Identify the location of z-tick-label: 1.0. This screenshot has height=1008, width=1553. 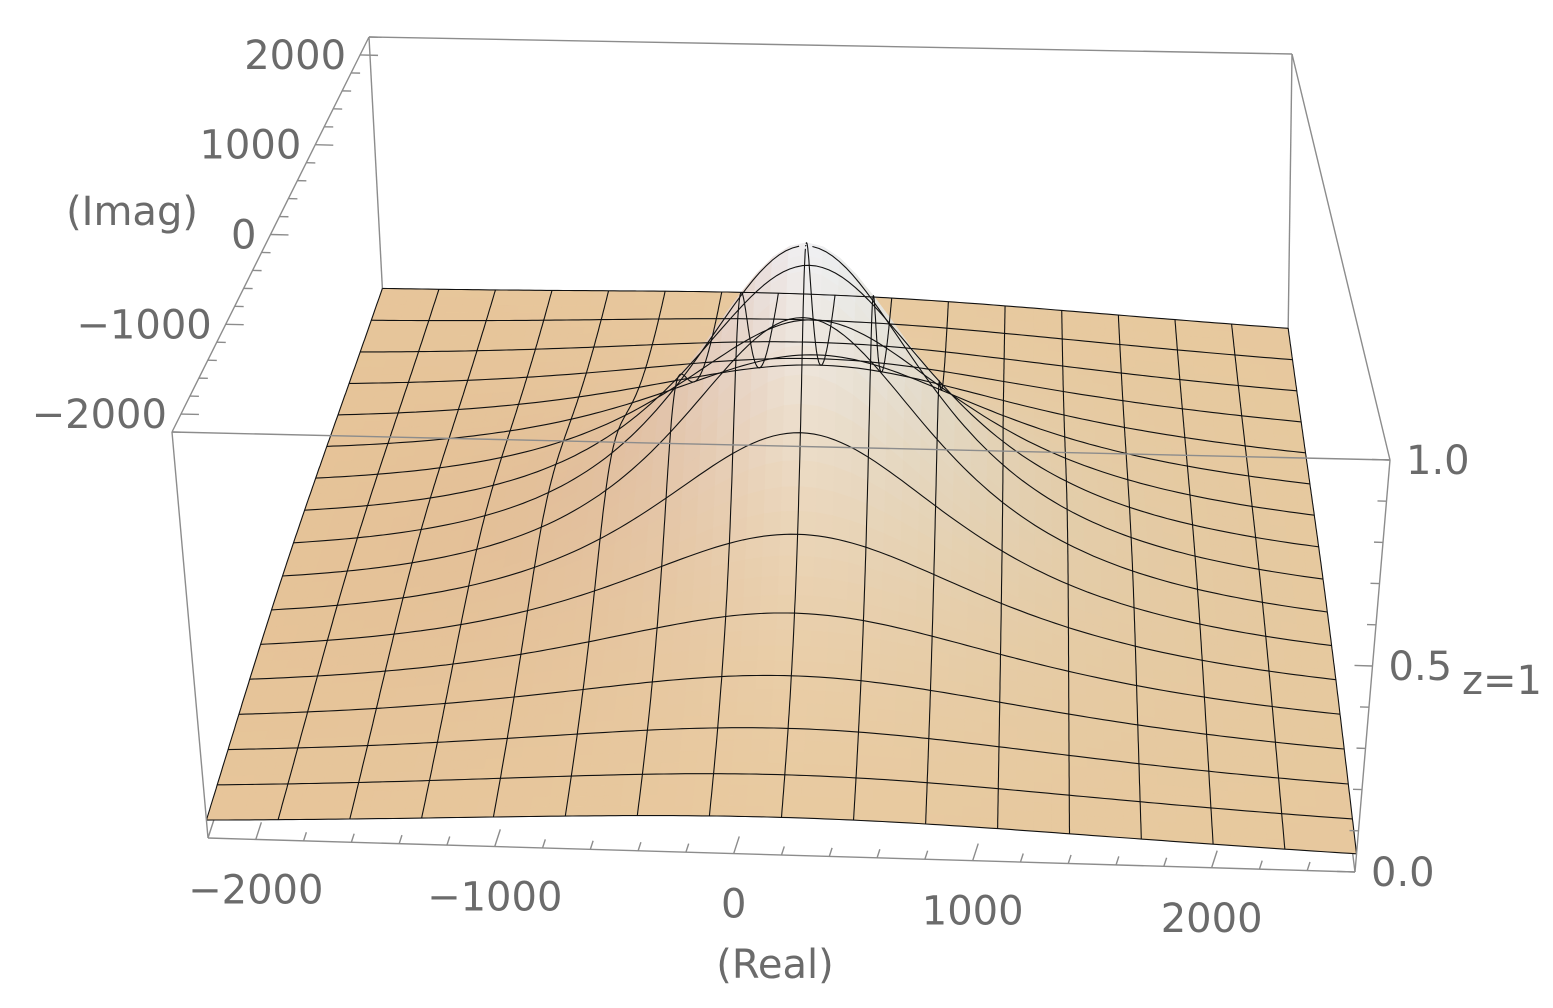
(1438, 461).